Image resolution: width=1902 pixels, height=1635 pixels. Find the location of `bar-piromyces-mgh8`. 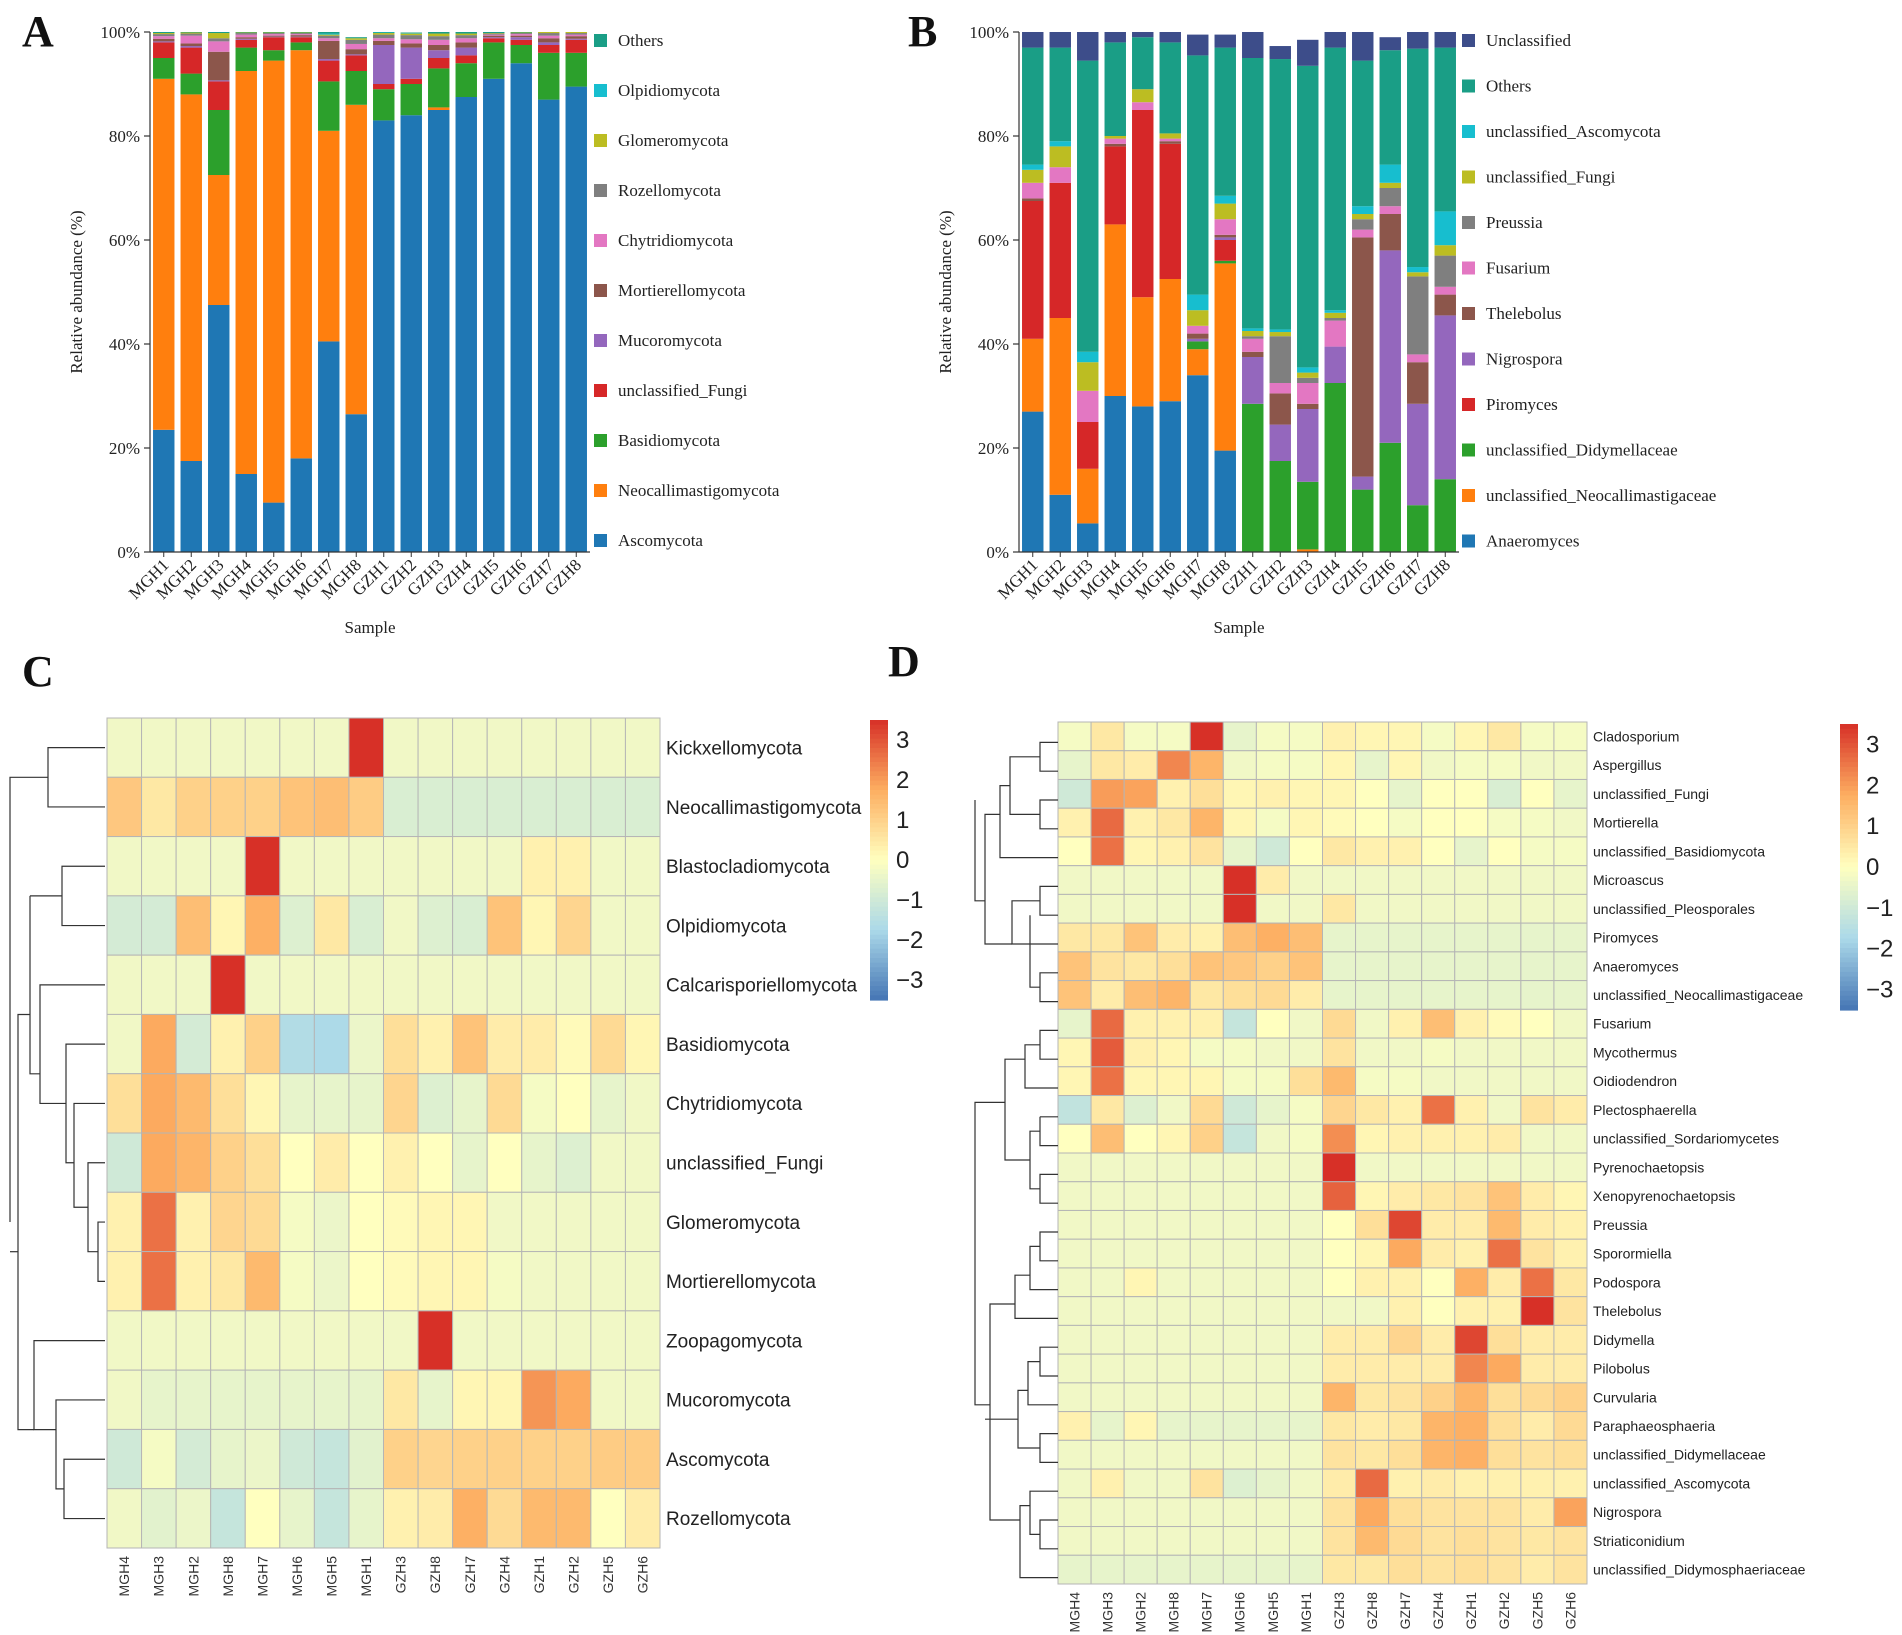

bar-piromyces-mgh8 is located at coordinates (1225, 250).